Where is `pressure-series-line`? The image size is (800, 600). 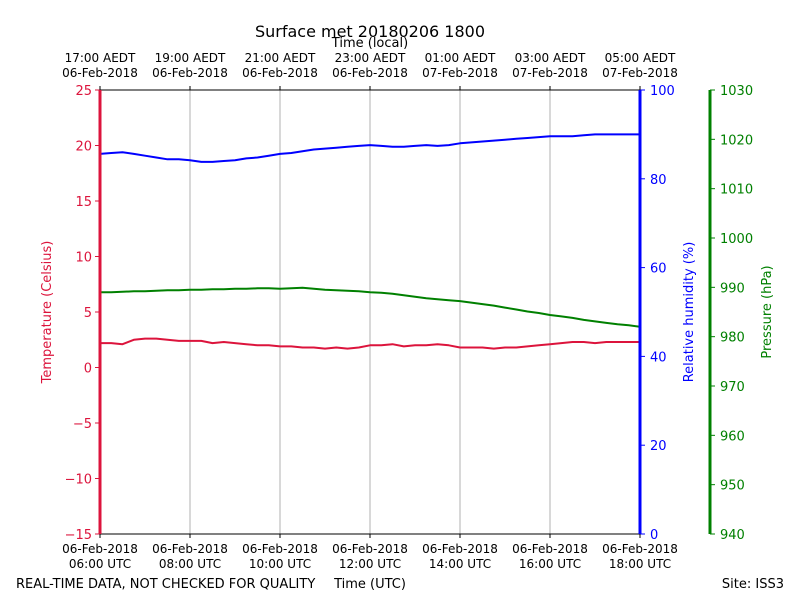
pressure-series-line is located at coordinates (370, 307).